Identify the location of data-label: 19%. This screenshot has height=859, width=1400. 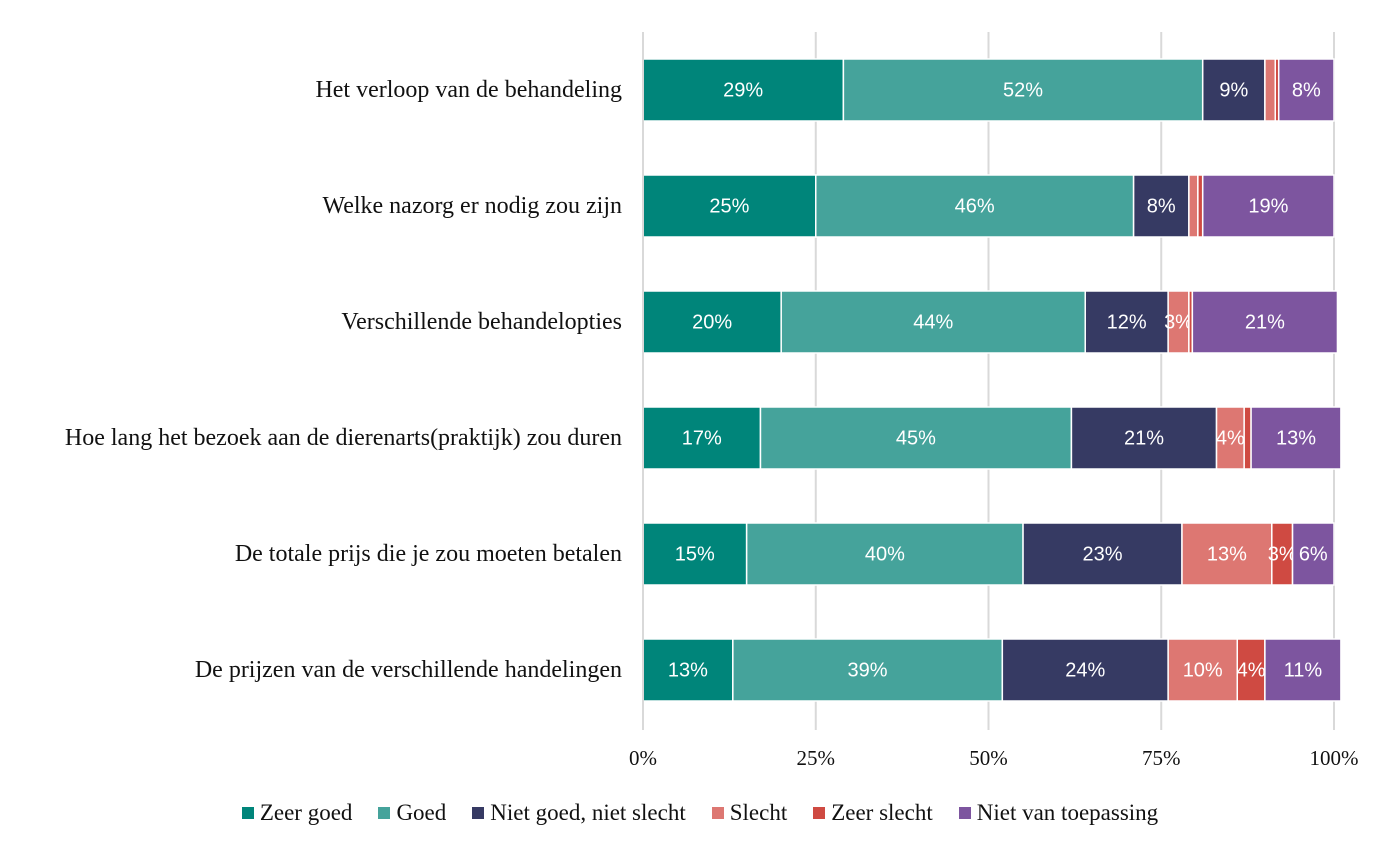
(1268, 206).